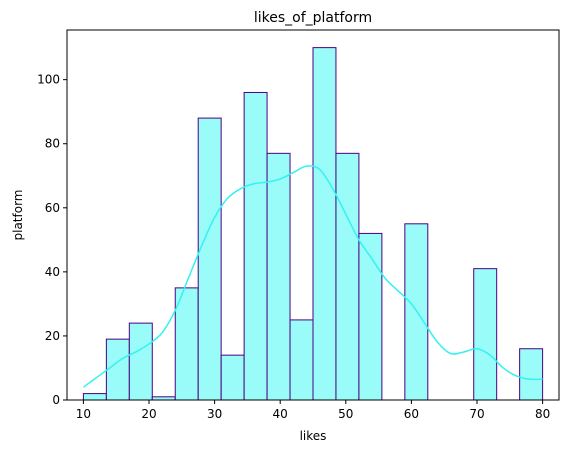 This screenshot has height=453, width=571. Describe the element at coordinates (52, 144) in the screenshot. I see `y-tick-label: 80` at that location.